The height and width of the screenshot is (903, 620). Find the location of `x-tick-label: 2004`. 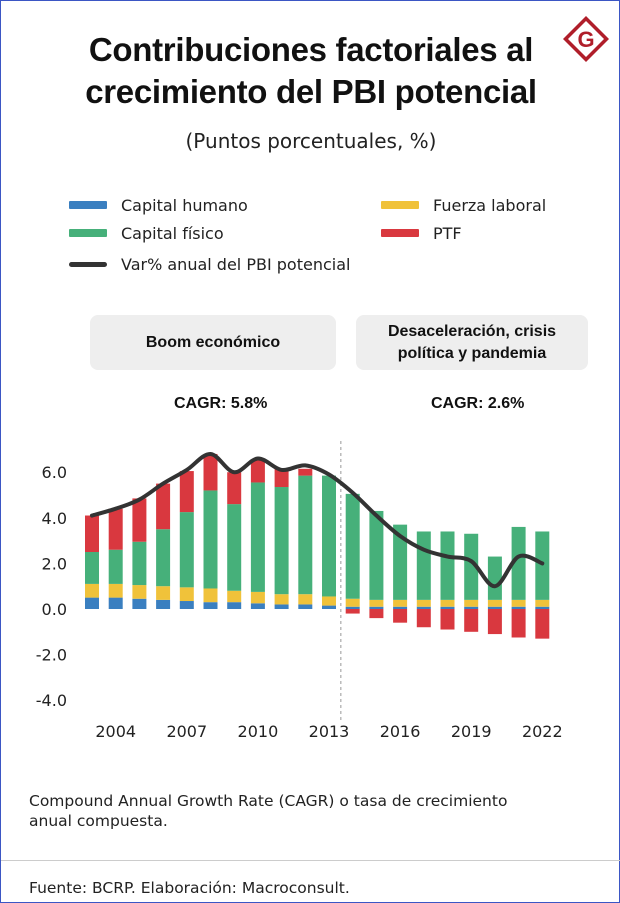

x-tick-label: 2004 is located at coordinates (115, 731).